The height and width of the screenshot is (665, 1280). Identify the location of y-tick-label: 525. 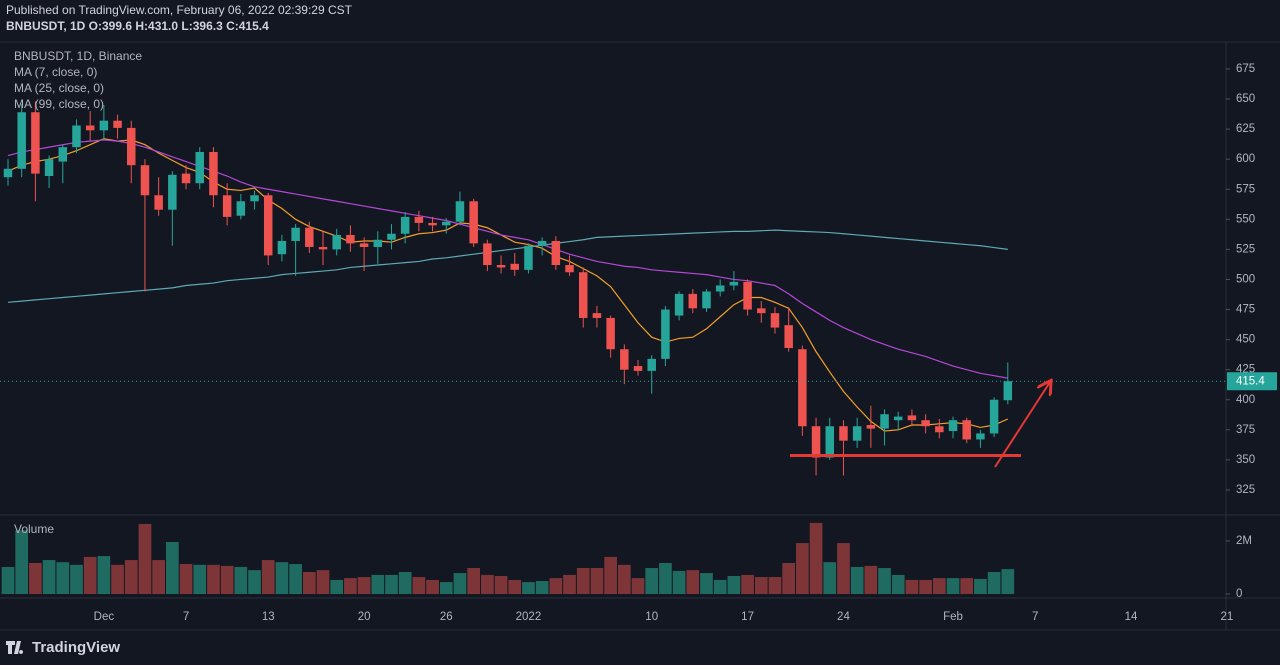
(1245, 249).